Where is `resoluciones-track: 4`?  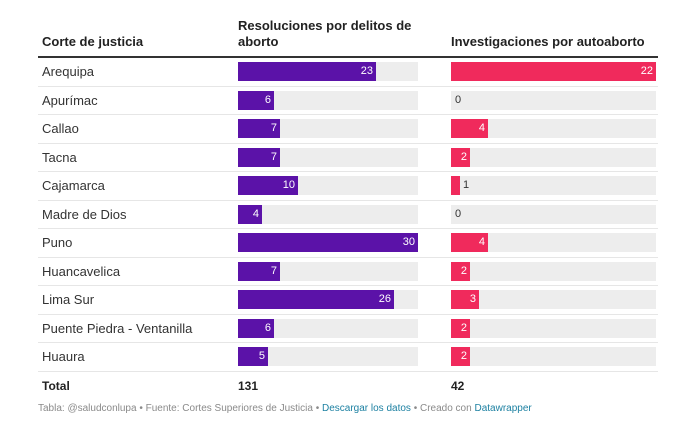 resoluciones-track: 4 is located at coordinates (328, 214).